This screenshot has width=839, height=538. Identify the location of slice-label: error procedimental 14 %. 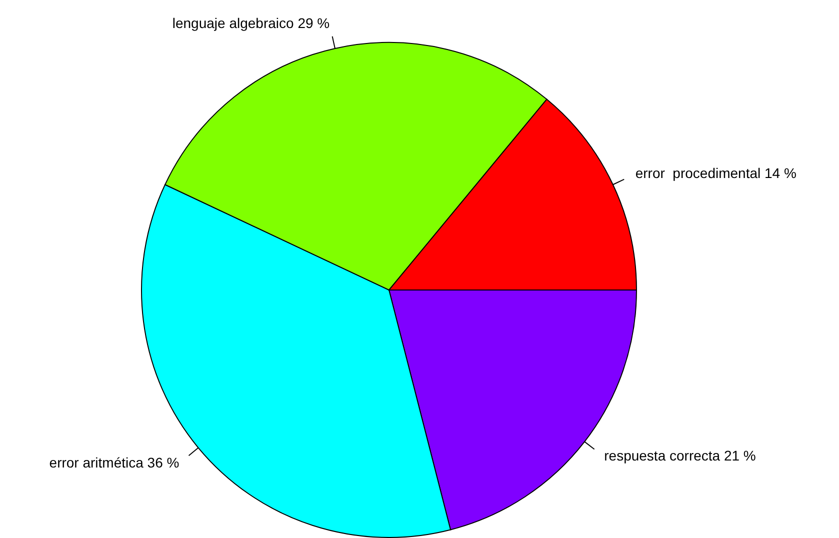
(715, 172).